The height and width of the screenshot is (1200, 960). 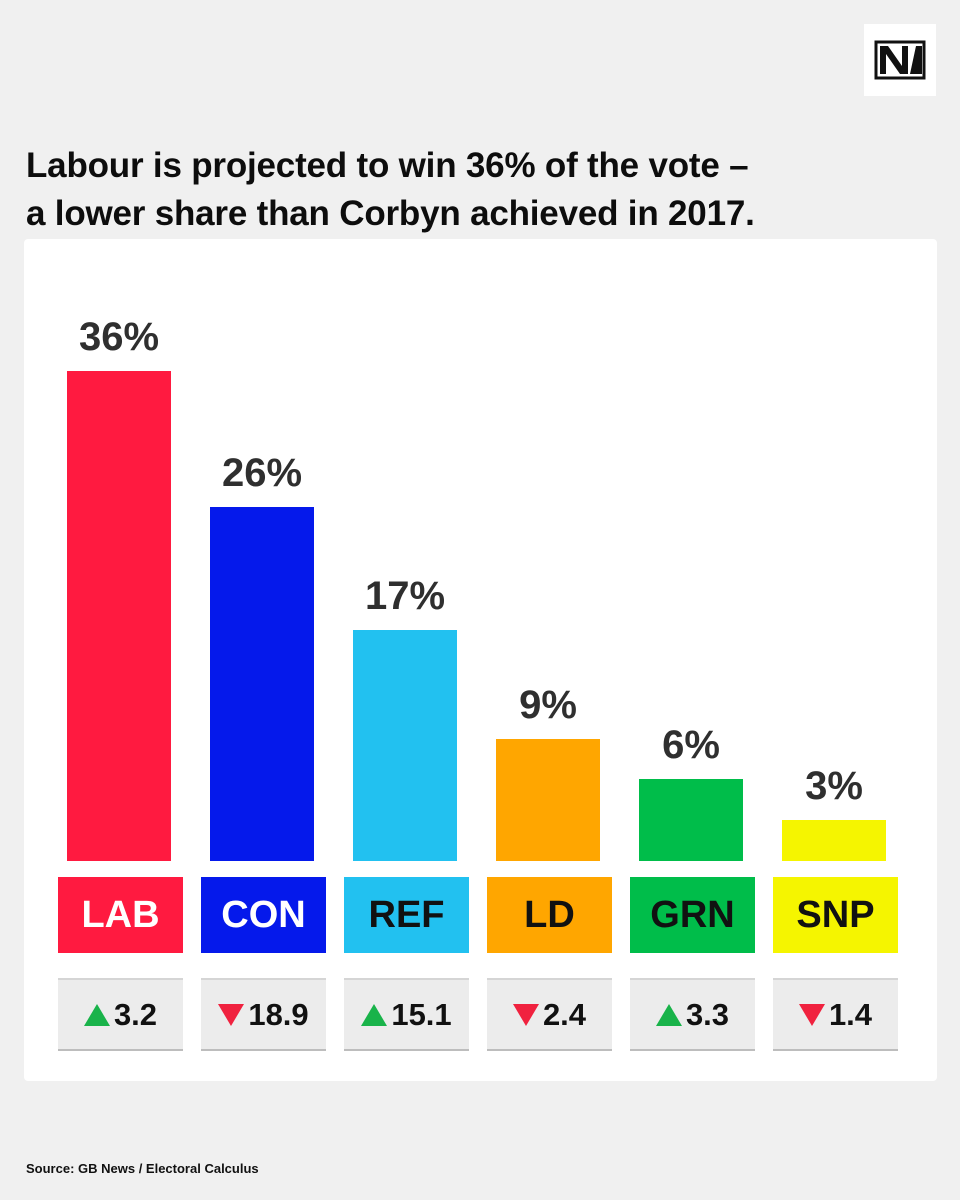 What do you see at coordinates (119, 337) in the screenshot?
I see `value-label-lab: 36%` at bounding box center [119, 337].